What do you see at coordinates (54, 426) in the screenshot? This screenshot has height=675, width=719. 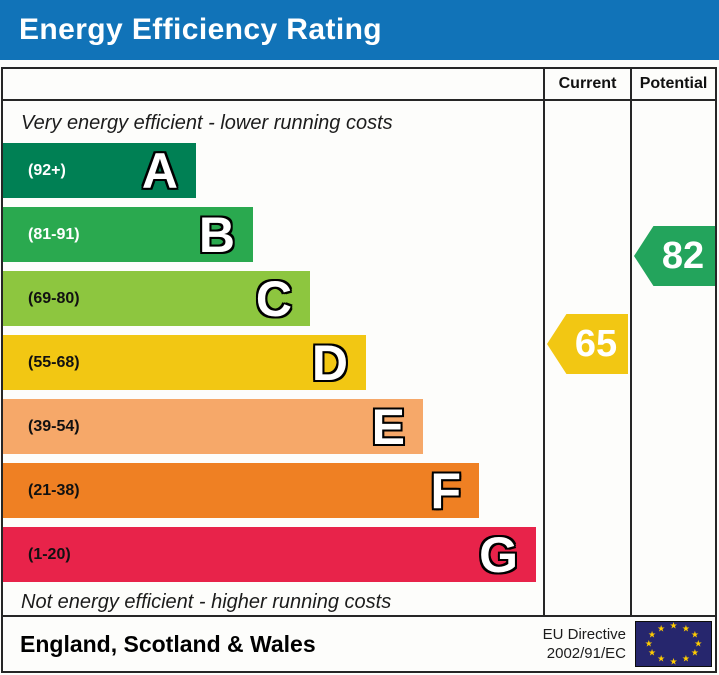 I see `band-range-label: (39-54)` at bounding box center [54, 426].